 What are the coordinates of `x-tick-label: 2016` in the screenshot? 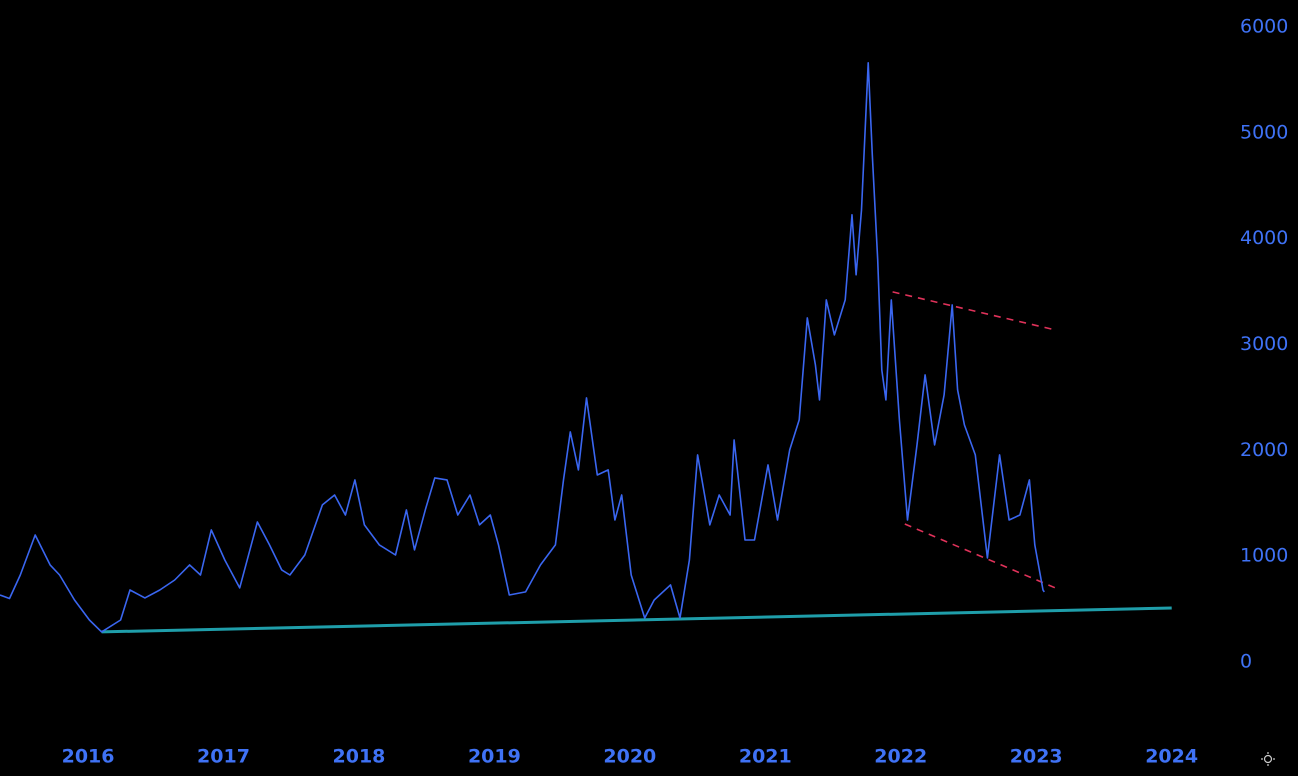 It's located at (88, 757).